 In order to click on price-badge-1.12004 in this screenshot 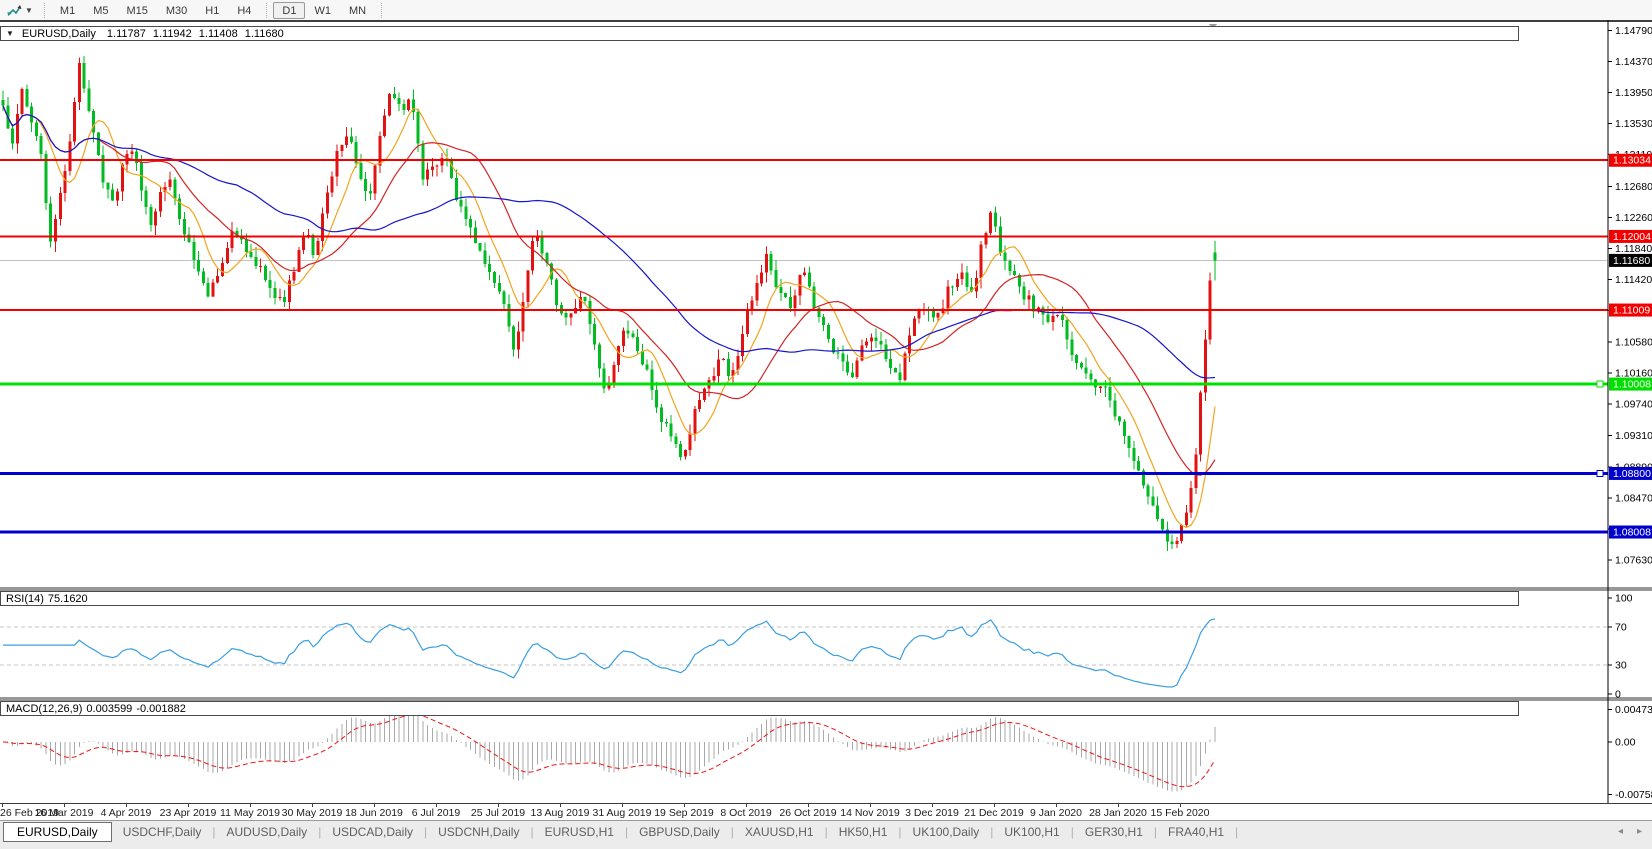, I will do `click(1630, 236)`.